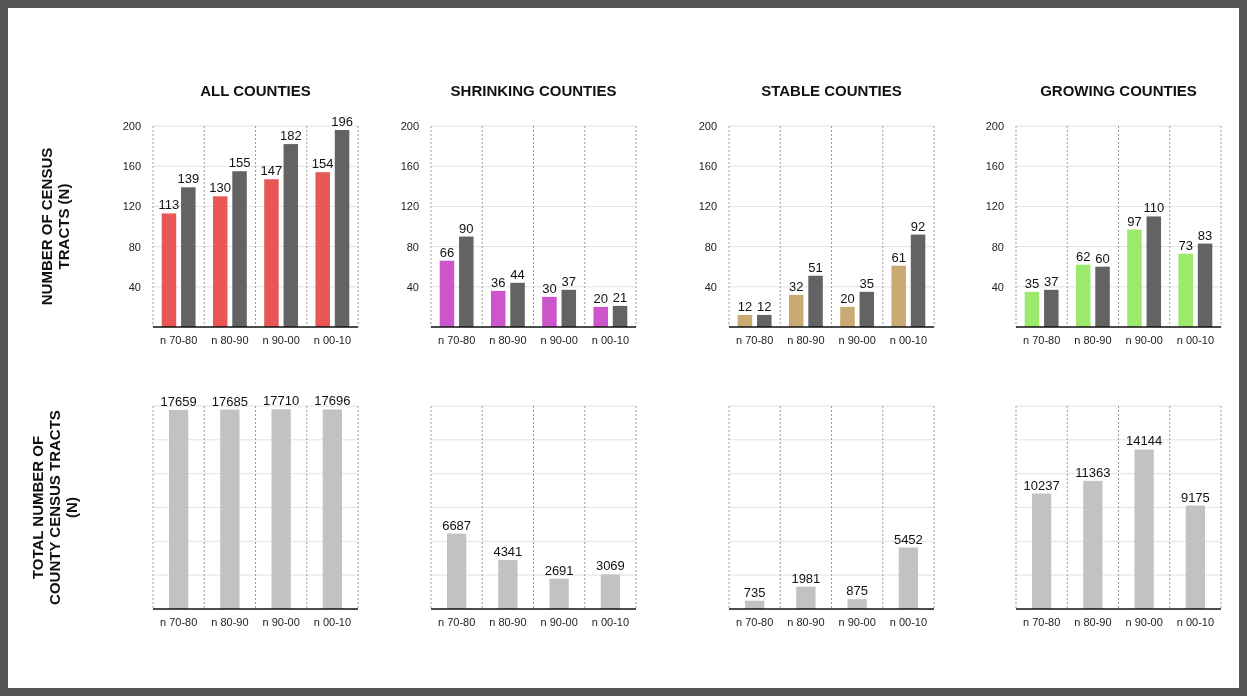  What do you see at coordinates (559, 570) in the screenshot?
I see `data-label: 2691` at bounding box center [559, 570].